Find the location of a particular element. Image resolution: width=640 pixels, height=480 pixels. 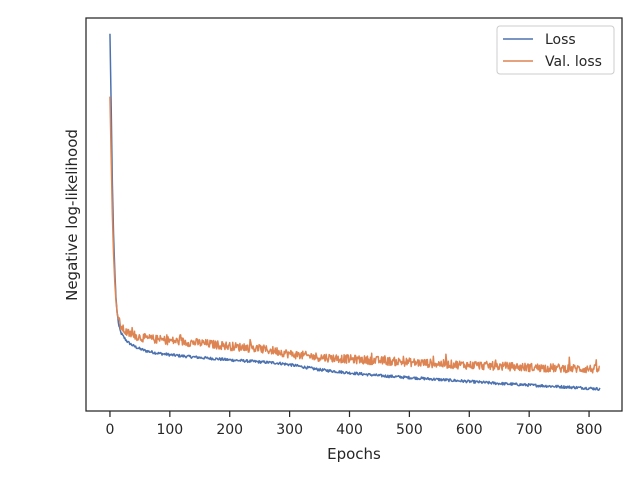

x-tick-label: 500 is located at coordinates (409, 430).